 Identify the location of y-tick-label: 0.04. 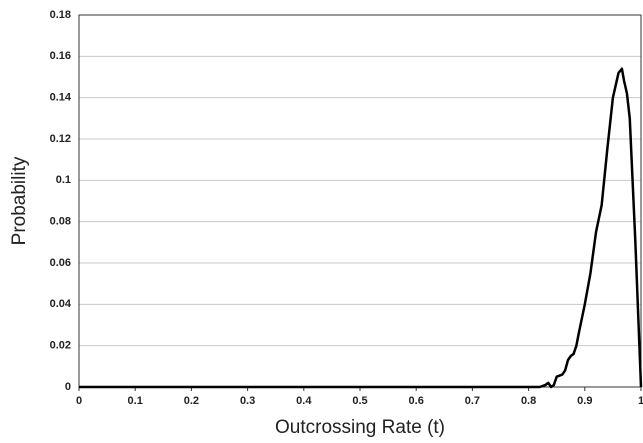
(61, 304).